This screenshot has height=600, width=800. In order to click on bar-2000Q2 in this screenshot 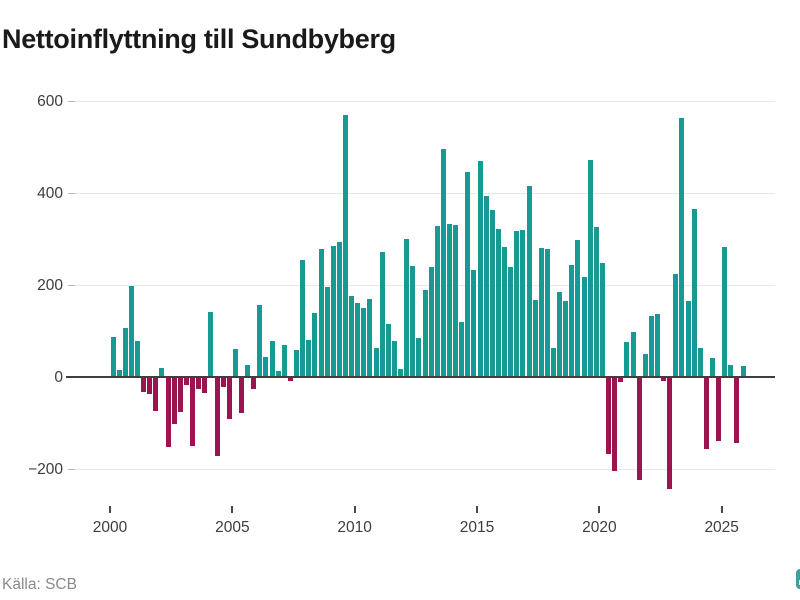, I will do `click(119, 373)`.